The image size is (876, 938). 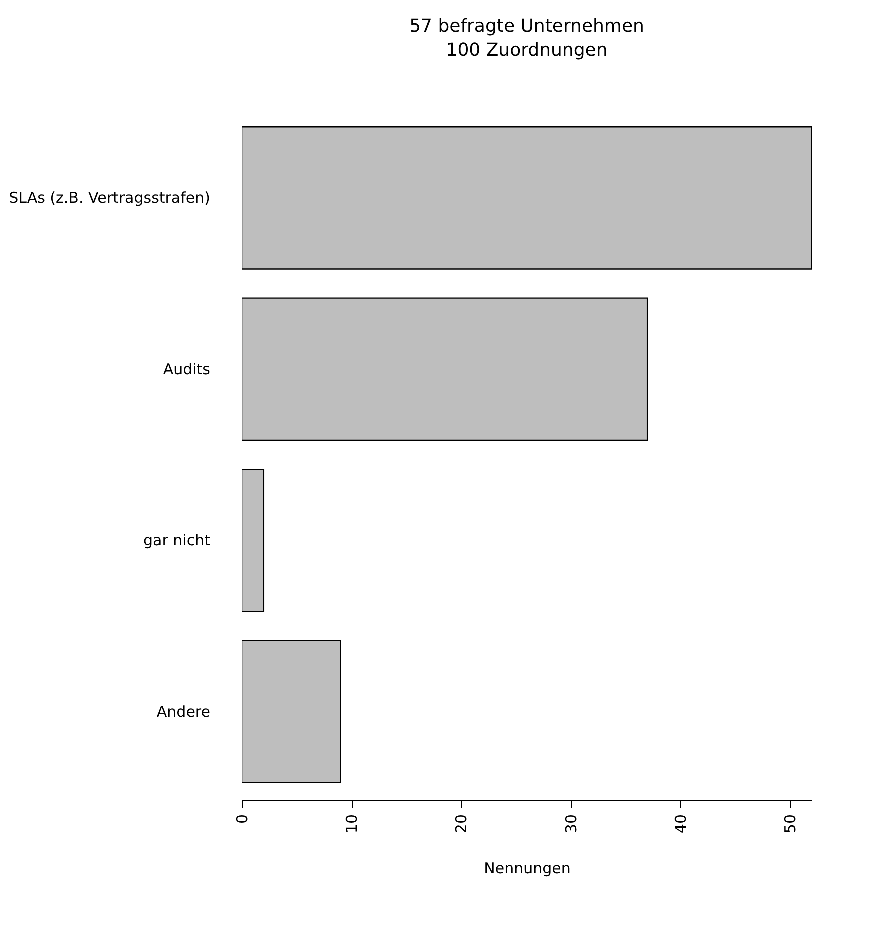 What do you see at coordinates (527, 869) in the screenshot?
I see `x-axis-title: Nennungen` at bounding box center [527, 869].